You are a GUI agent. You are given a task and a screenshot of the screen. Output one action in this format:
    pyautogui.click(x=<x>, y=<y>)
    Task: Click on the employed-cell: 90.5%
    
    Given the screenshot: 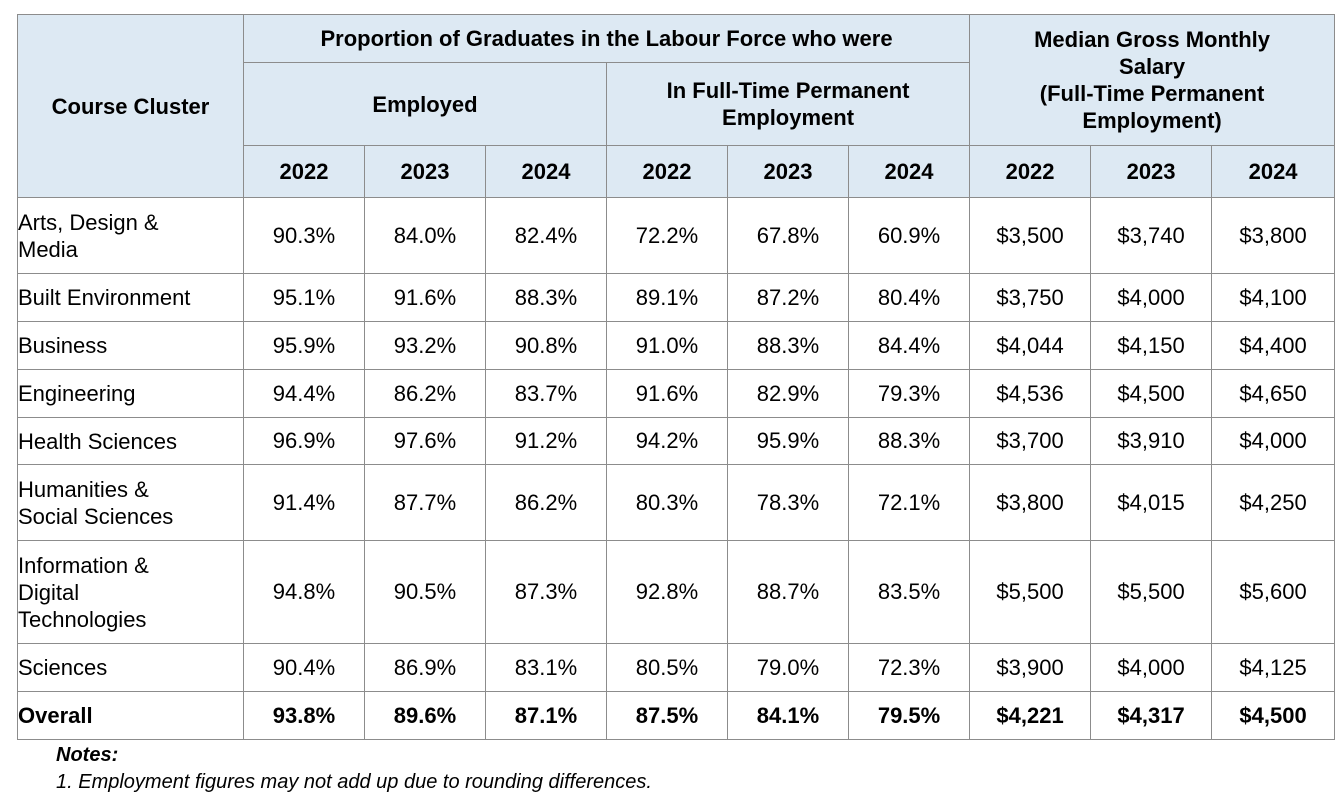 What is the action you would take?
    pyautogui.click(x=425, y=592)
    